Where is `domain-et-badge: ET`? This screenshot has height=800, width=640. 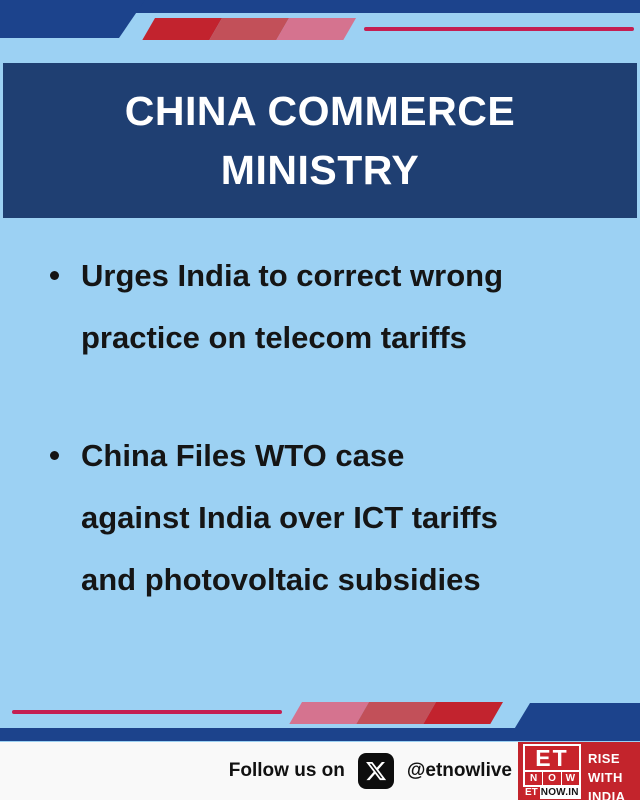
domain-et-badge: ET is located at coordinates (531, 793).